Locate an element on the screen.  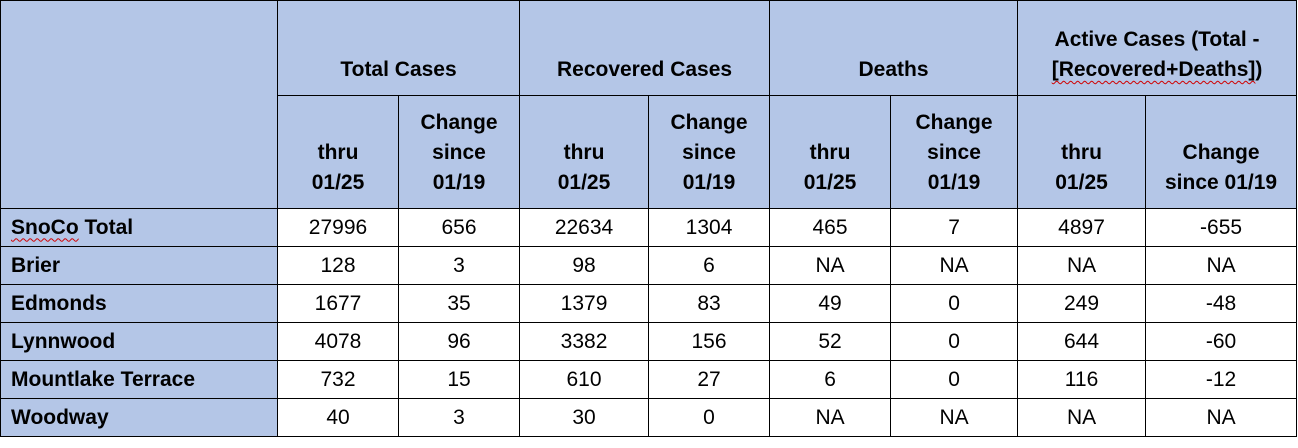
table-cell: 610 is located at coordinates (584, 379).